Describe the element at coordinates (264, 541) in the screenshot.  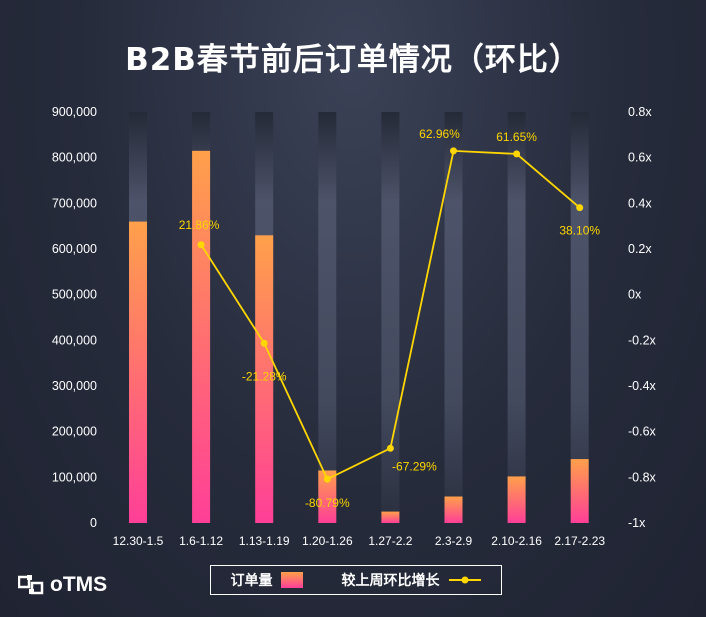
I see `x-tick-label: 1.13-1.19` at that location.